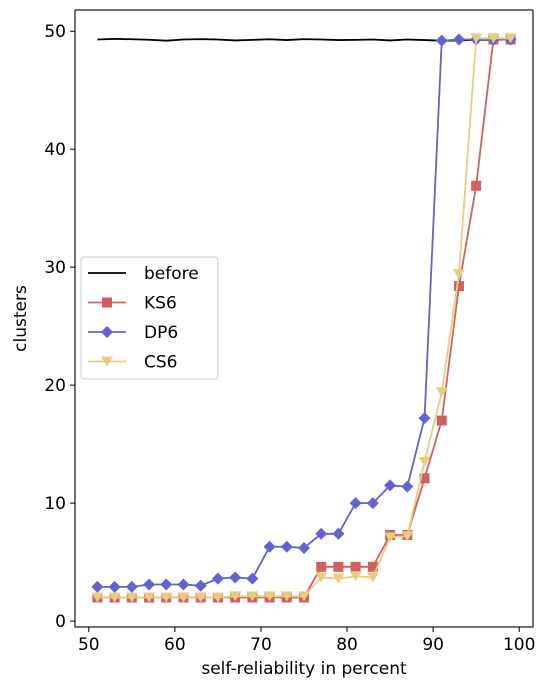  I want to click on legend: before KS6 DP6 CS6, so click(149, 318).